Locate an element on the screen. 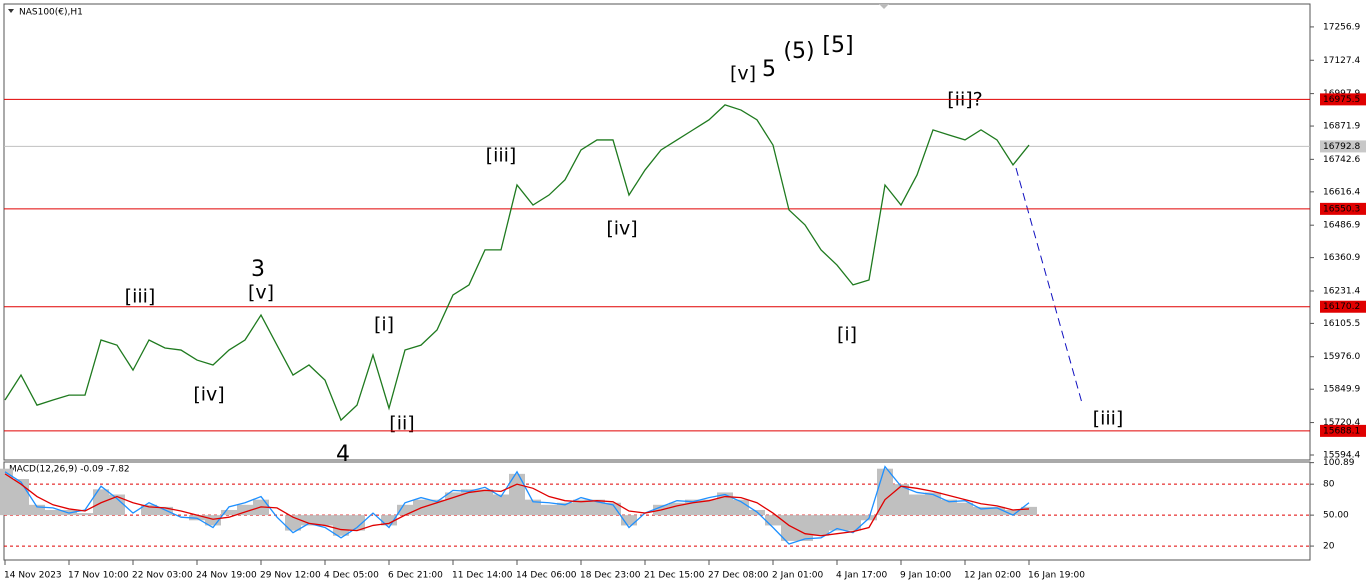 The width and height of the screenshot is (1366, 588). y-tick-label: 15976.0 is located at coordinates (1341, 357).